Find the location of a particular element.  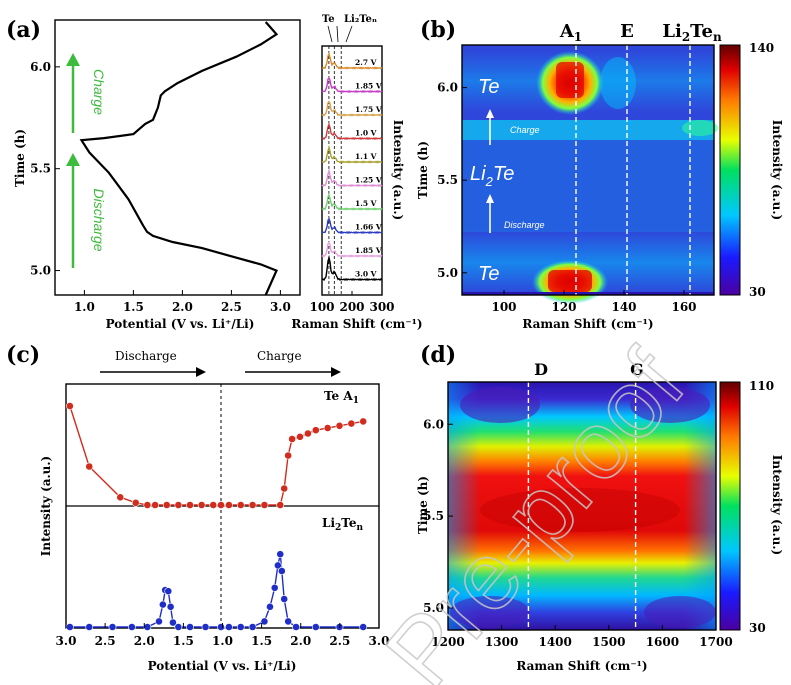

b-colorbar is located at coordinates (730, 170).